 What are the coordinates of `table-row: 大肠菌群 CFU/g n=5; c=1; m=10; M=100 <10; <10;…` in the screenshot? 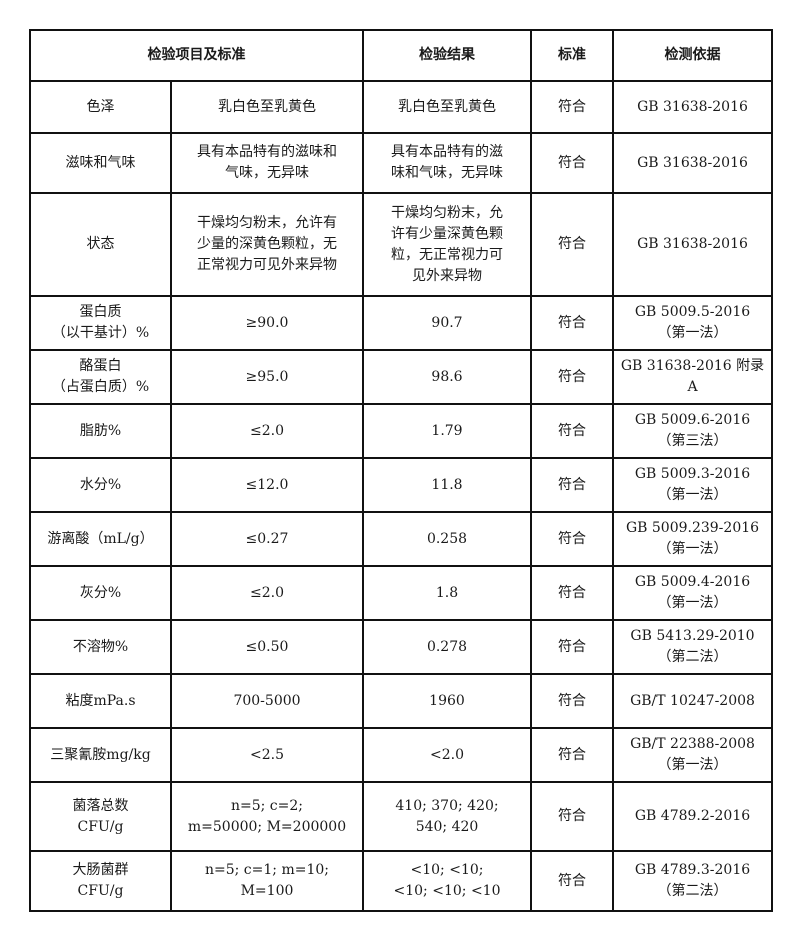 It's located at (401, 881).